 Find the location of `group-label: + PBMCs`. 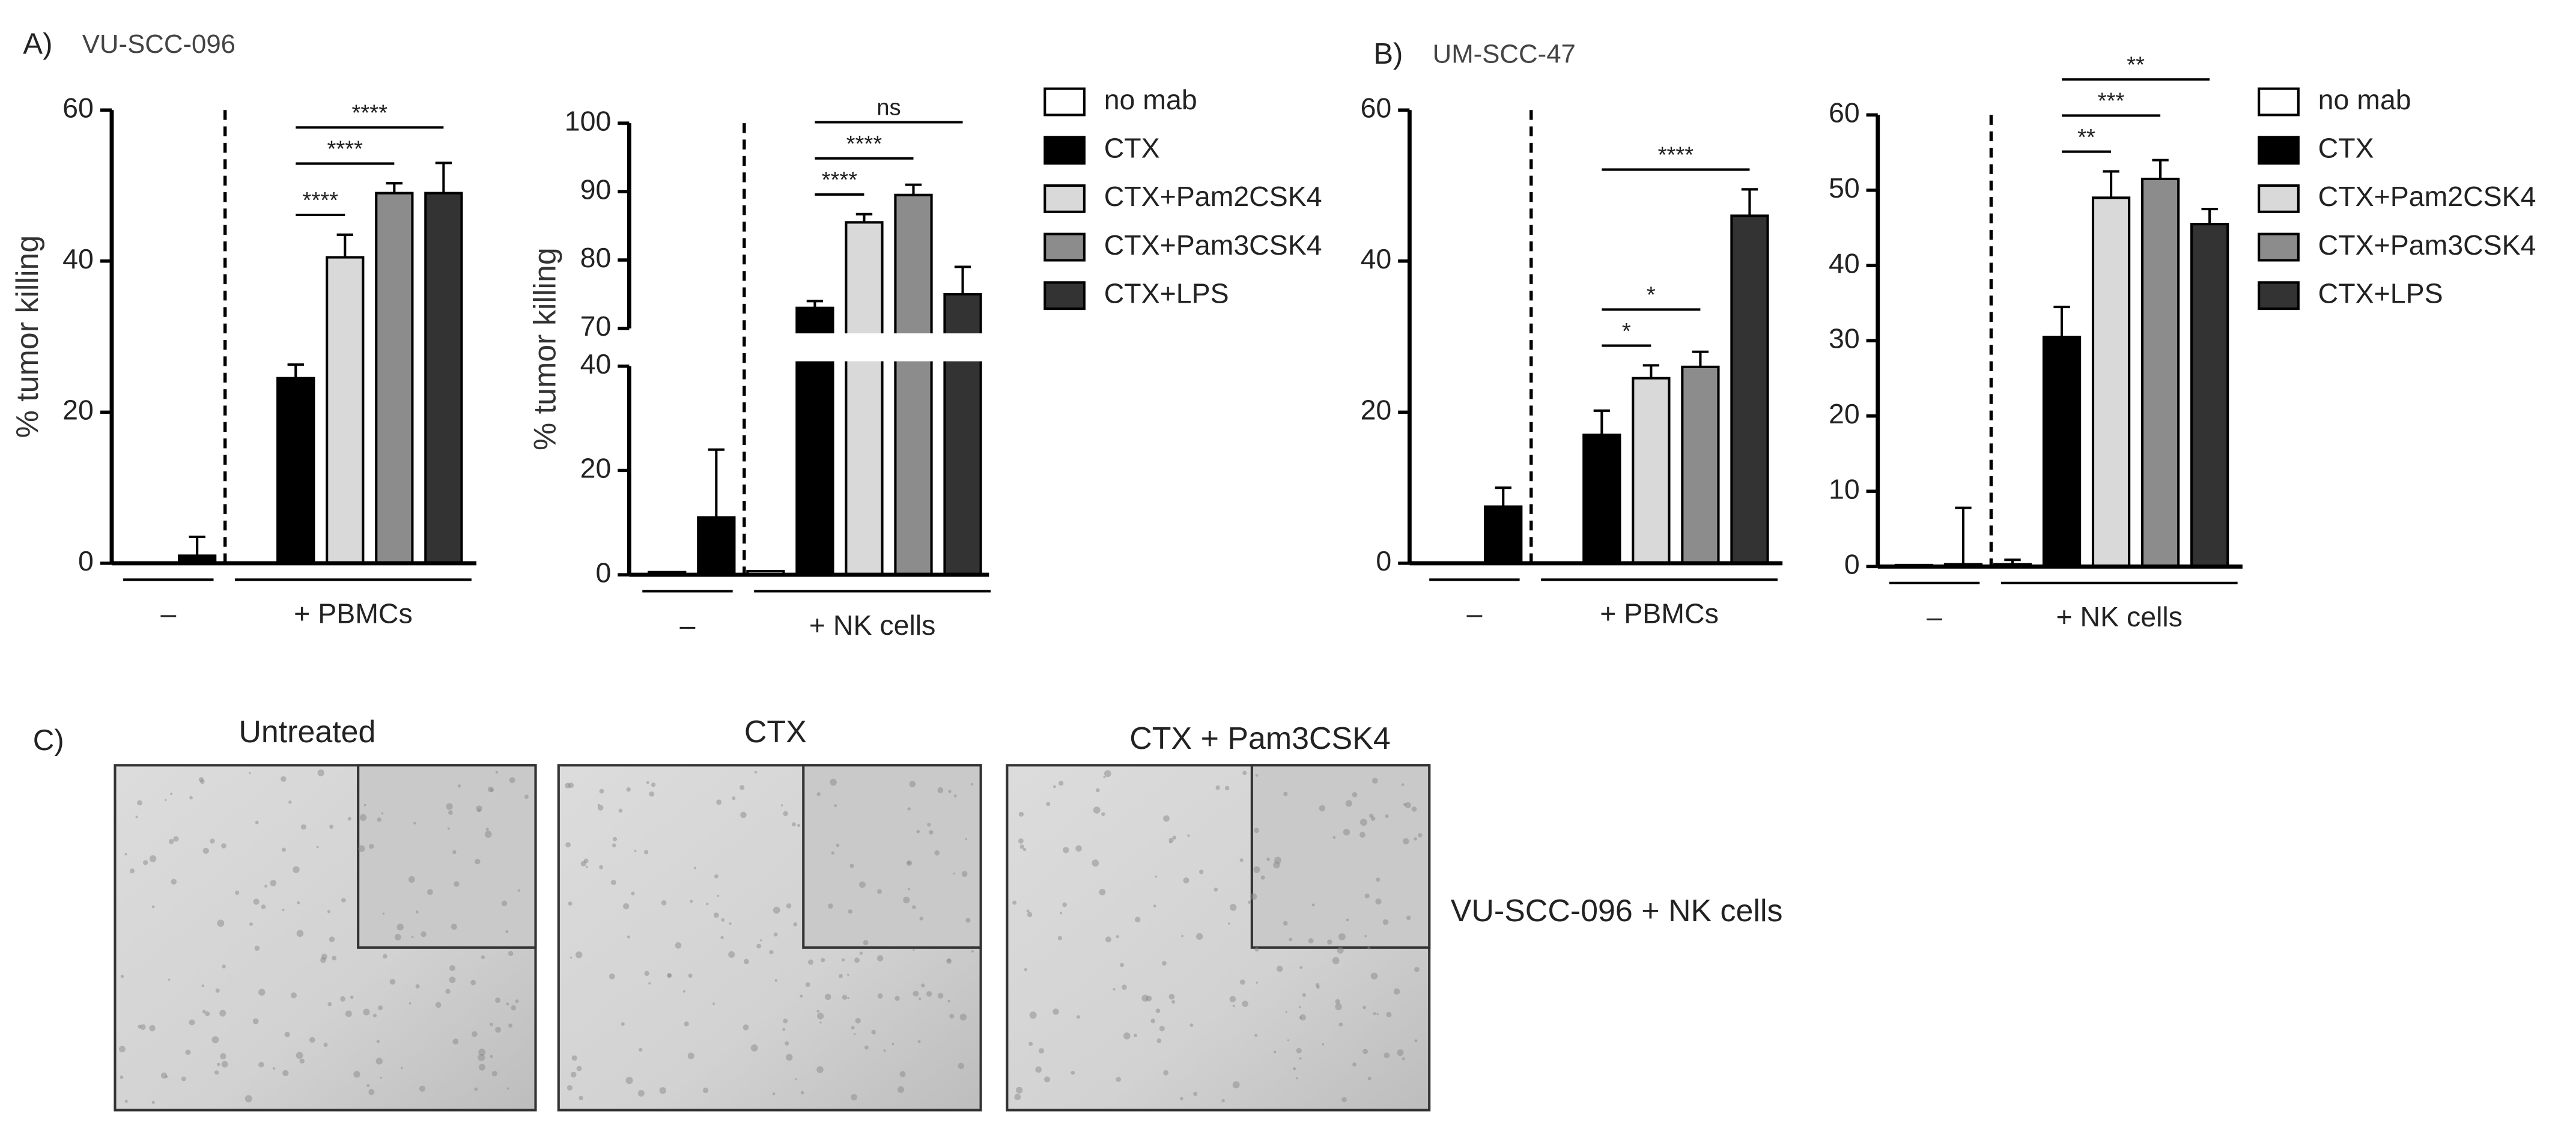

group-label: + PBMCs is located at coordinates (1659, 613).